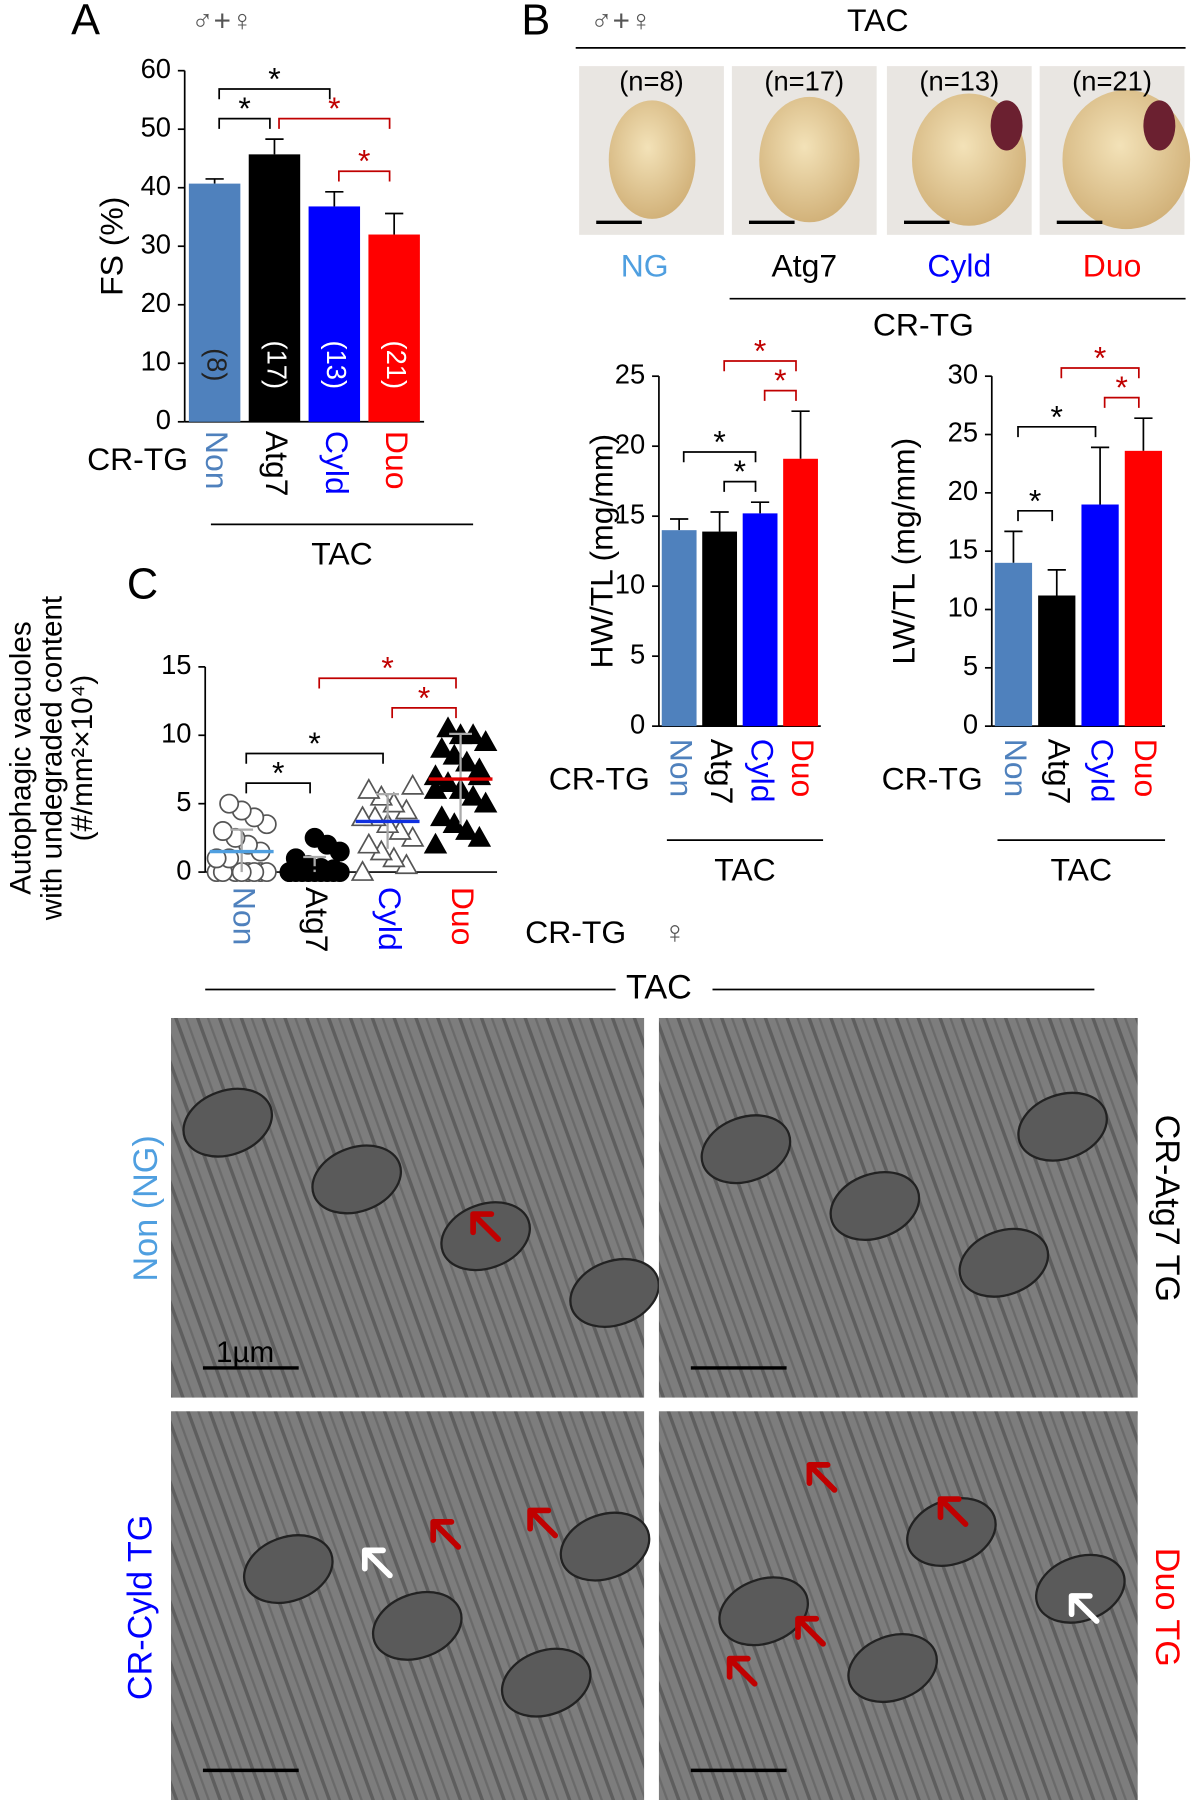 The width and height of the screenshot is (1197, 1800). I want to click on panel-letter: B, so click(535, 22).